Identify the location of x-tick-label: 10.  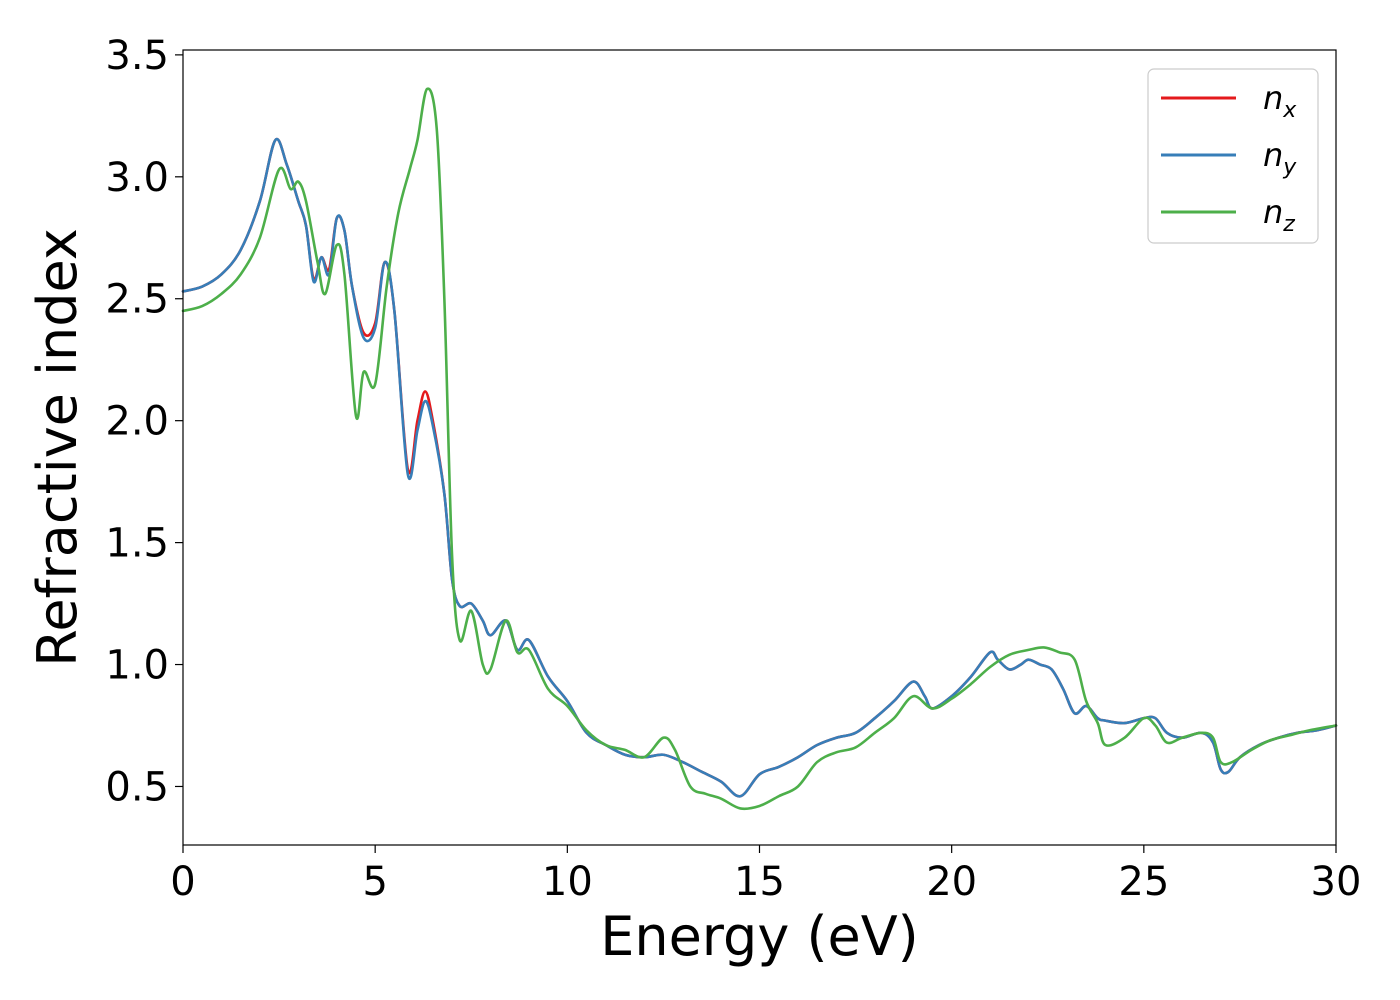
(567, 882).